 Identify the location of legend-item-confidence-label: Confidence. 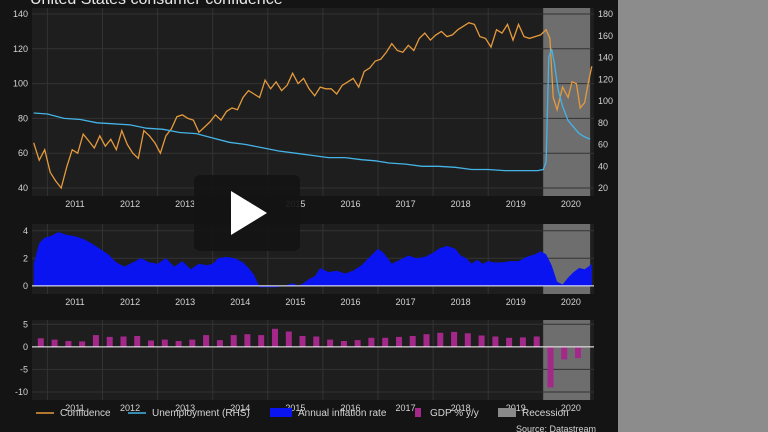
(85, 413).